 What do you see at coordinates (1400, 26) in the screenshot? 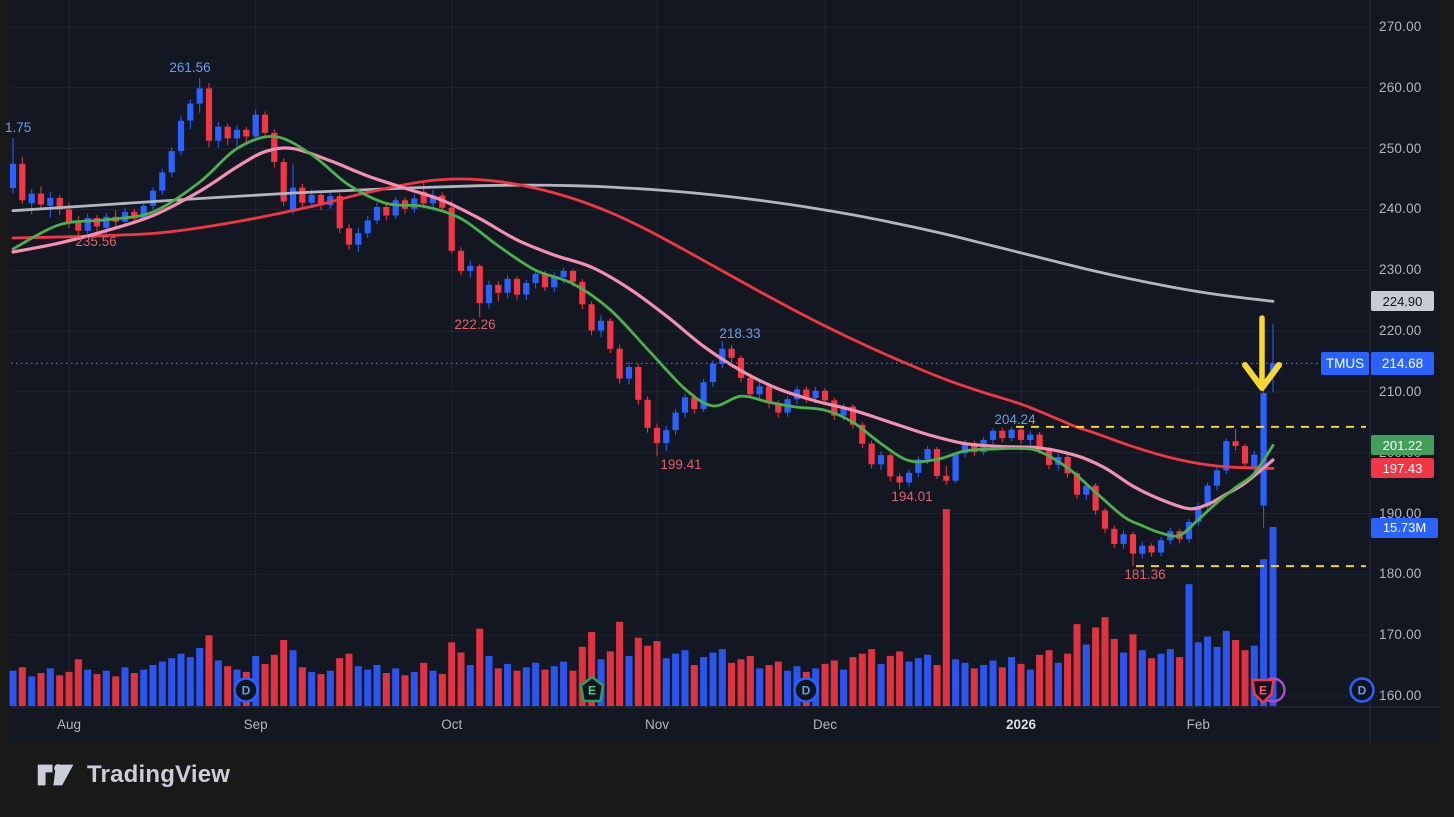
I see `price-tick-270.00: 270.00` at bounding box center [1400, 26].